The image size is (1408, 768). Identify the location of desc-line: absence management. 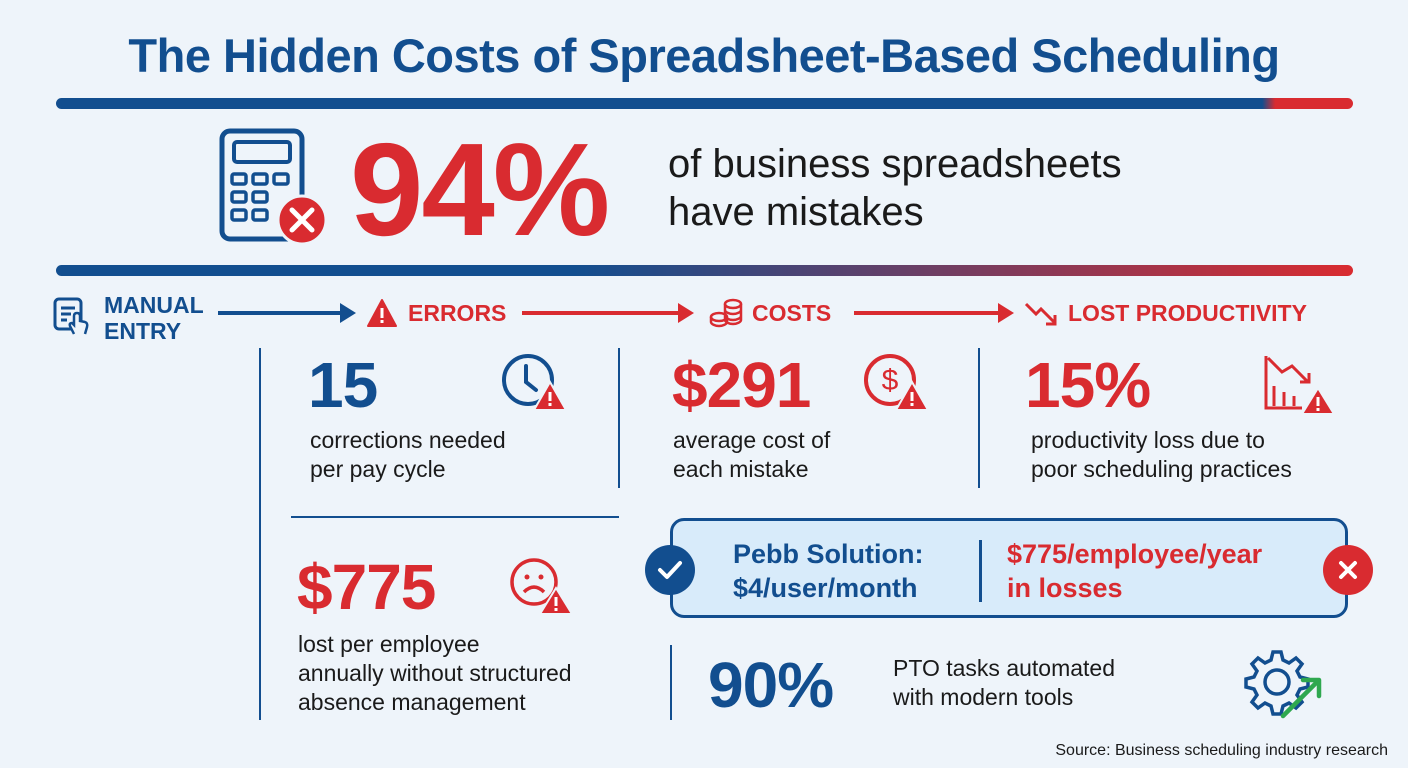
(412, 702).